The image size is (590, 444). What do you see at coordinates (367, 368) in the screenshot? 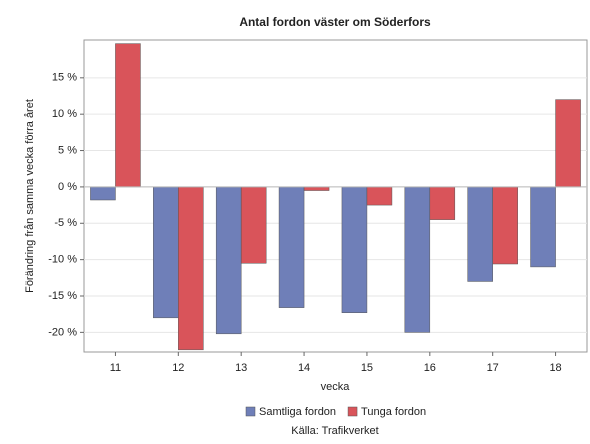
I see `x-tick-label: 15` at bounding box center [367, 368].